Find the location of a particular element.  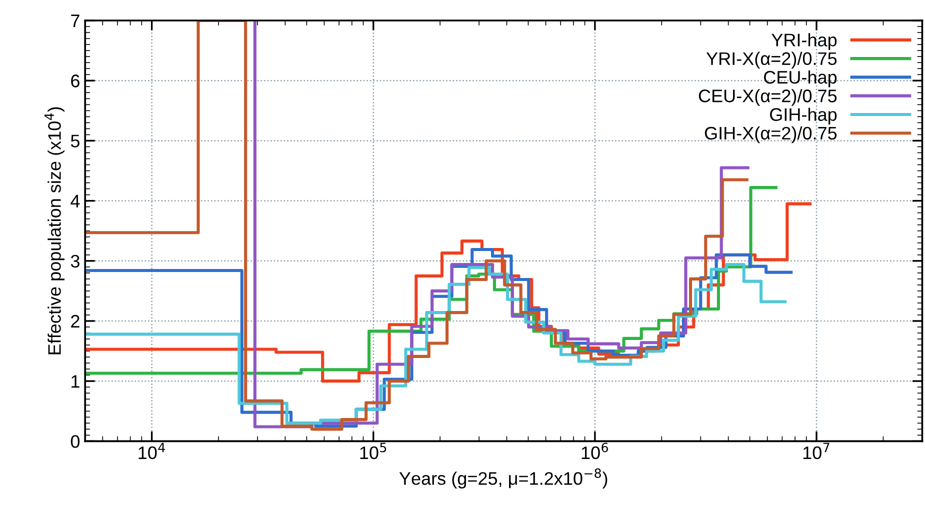

legend-label: CEU-X(α=2)/0.75 is located at coordinates (767, 97).